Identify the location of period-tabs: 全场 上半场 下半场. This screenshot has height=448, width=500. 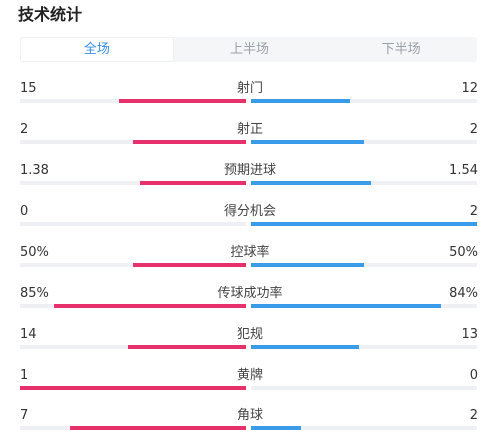
(248, 49).